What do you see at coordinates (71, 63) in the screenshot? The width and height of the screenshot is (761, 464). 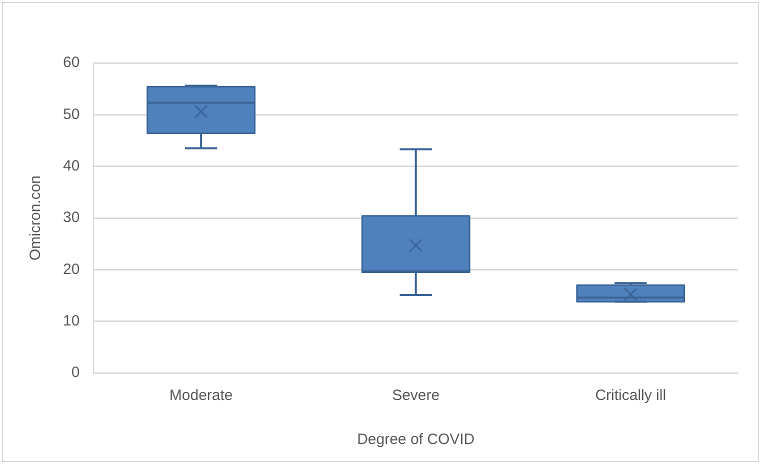 I see `y-tick-label: 60` at bounding box center [71, 63].